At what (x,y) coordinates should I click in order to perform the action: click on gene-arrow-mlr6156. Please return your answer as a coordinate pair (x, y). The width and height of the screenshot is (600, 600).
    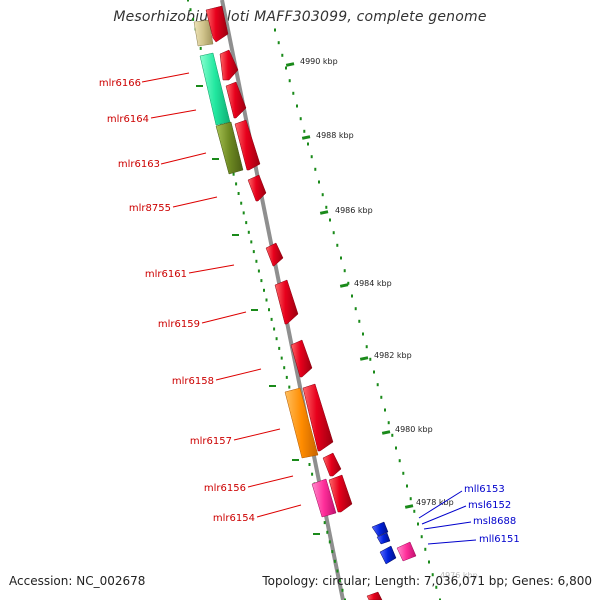
    Looking at the image, I should click on (332, 464).